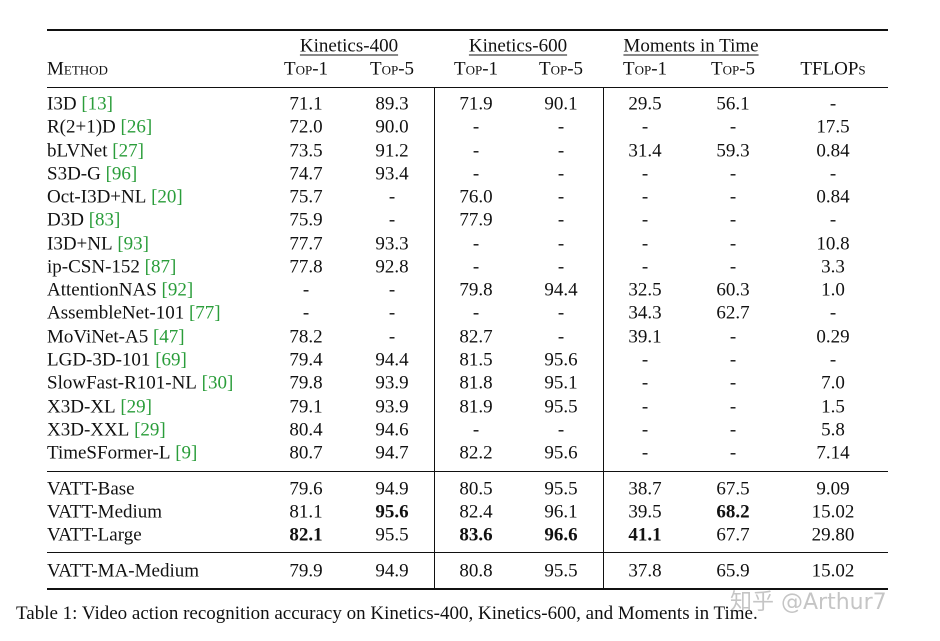 This screenshot has width=940, height=641. What do you see at coordinates (349, 46) in the screenshot?
I see `group-header: Kinetics-400` at bounding box center [349, 46].